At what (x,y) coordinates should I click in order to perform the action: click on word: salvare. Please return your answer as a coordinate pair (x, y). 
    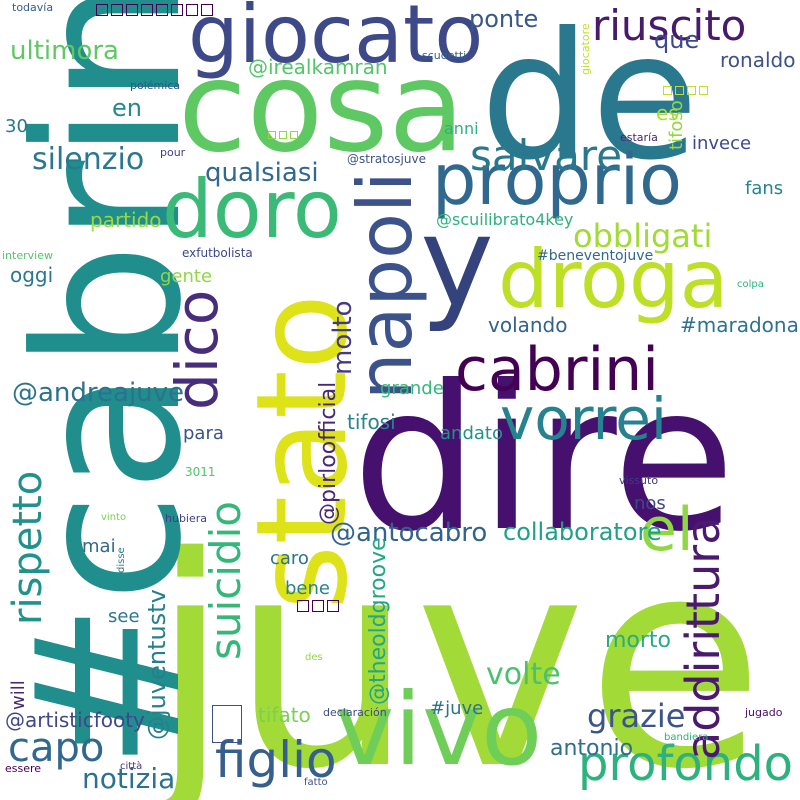
    Looking at the image, I should click on (546, 155).